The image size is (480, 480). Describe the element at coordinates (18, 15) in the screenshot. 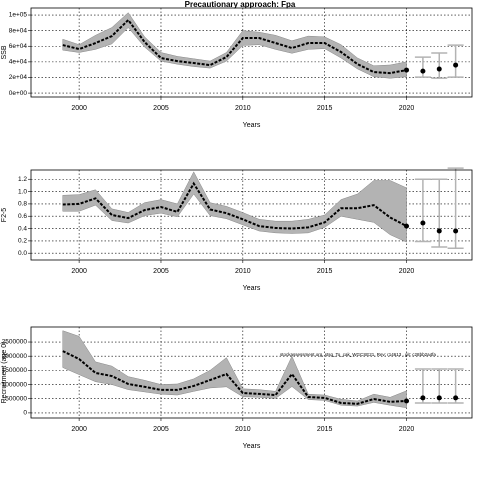

I see `y-tick-label: 1e+05` at that location.